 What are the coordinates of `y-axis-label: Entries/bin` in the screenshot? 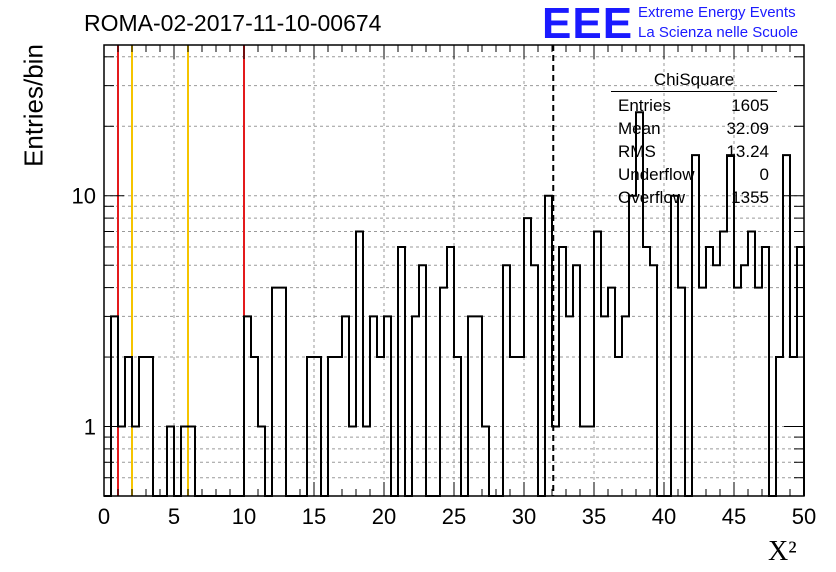 It's located at (33, 105).